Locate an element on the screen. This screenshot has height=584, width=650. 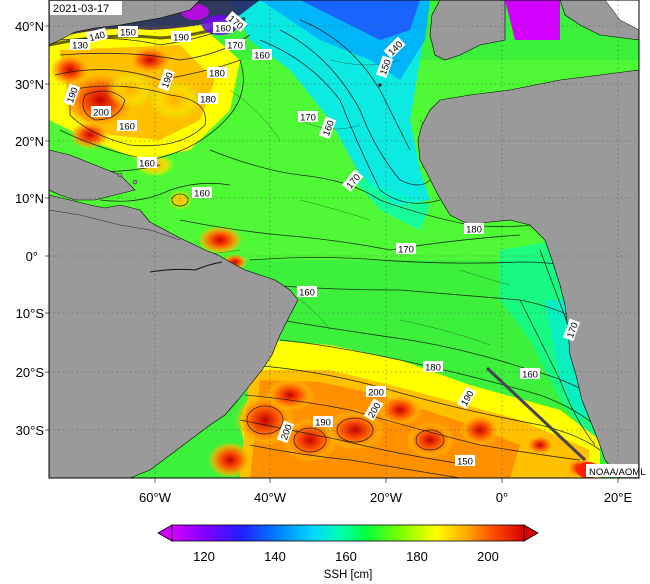
contour-value: 140 is located at coordinates (97, 37).